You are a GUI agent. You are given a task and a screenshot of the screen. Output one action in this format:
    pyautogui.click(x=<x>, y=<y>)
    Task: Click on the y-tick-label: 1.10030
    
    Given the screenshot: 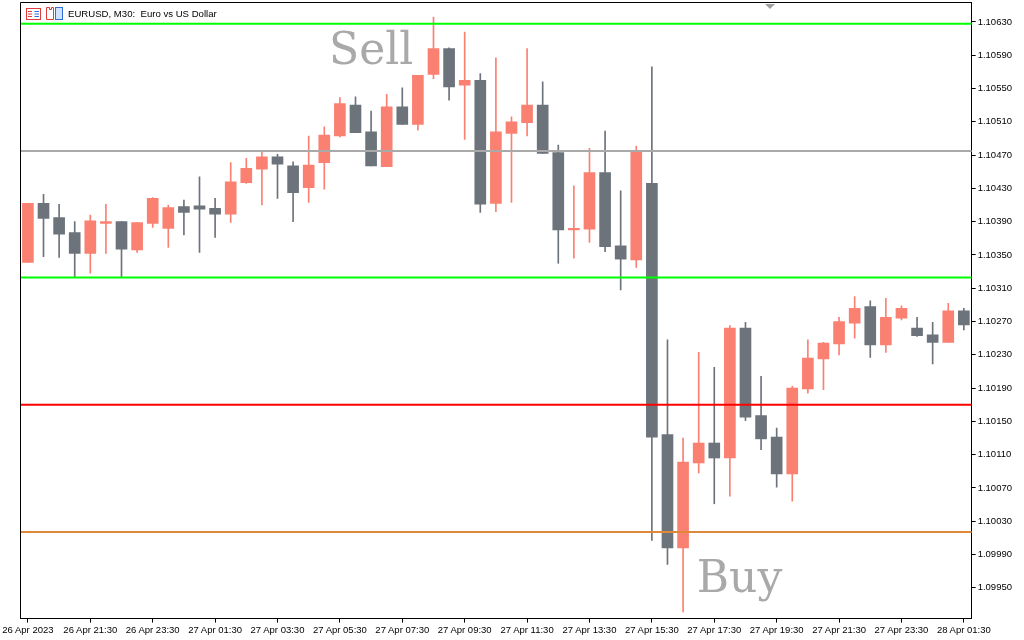 What is the action you would take?
    pyautogui.click(x=994, y=520)
    